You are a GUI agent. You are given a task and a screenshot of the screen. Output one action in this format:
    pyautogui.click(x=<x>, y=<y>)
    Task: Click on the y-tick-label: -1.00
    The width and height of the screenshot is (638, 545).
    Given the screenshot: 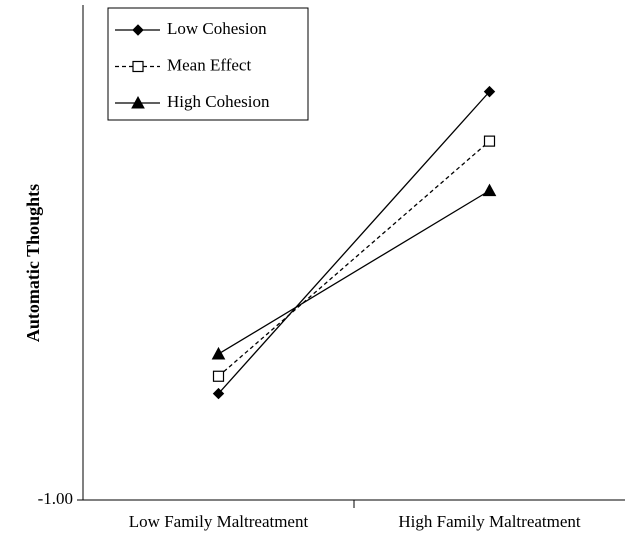 What is the action you would take?
    pyautogui.click(x=55, y=498)
    